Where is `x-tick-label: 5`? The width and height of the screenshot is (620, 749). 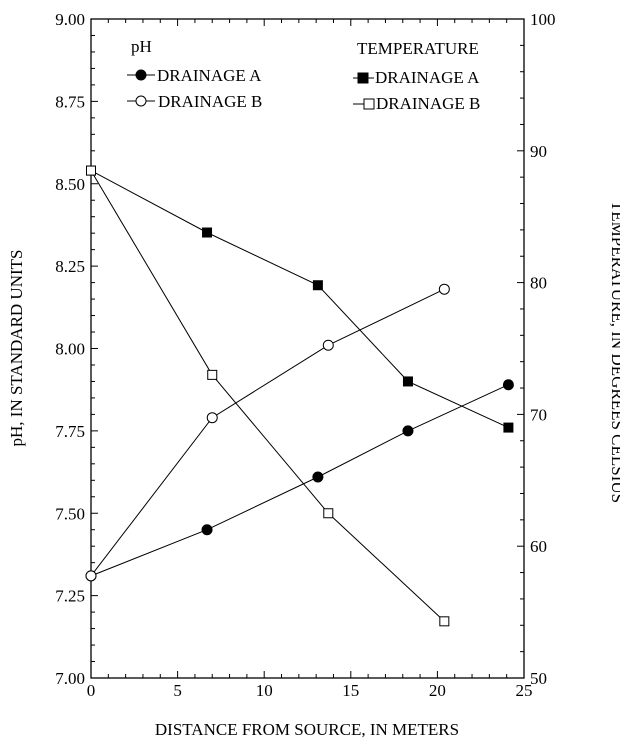 x-tick-label: 5 is located at coordinates (177, 690).